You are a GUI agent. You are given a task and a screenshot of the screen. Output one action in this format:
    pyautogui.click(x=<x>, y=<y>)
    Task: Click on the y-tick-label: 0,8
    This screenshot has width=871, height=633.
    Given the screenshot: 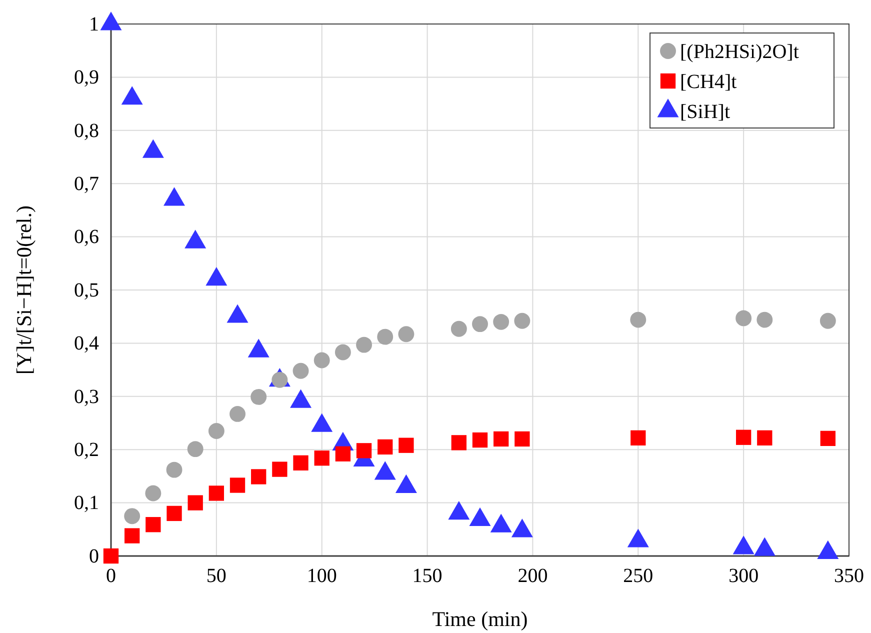 What is the action you would take?
    pyautogui.click(x=86, y=131)
    